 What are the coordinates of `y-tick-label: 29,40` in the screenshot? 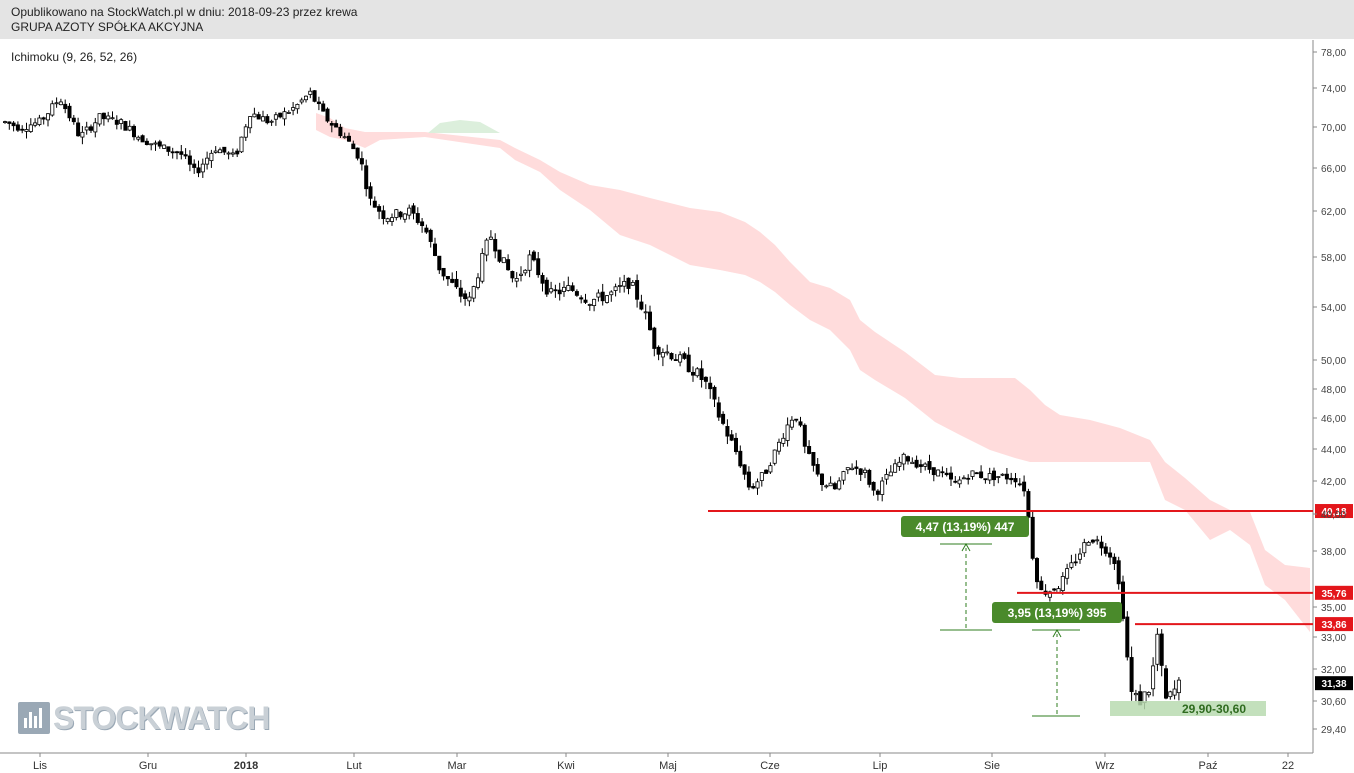 It's located at (1333, 730).